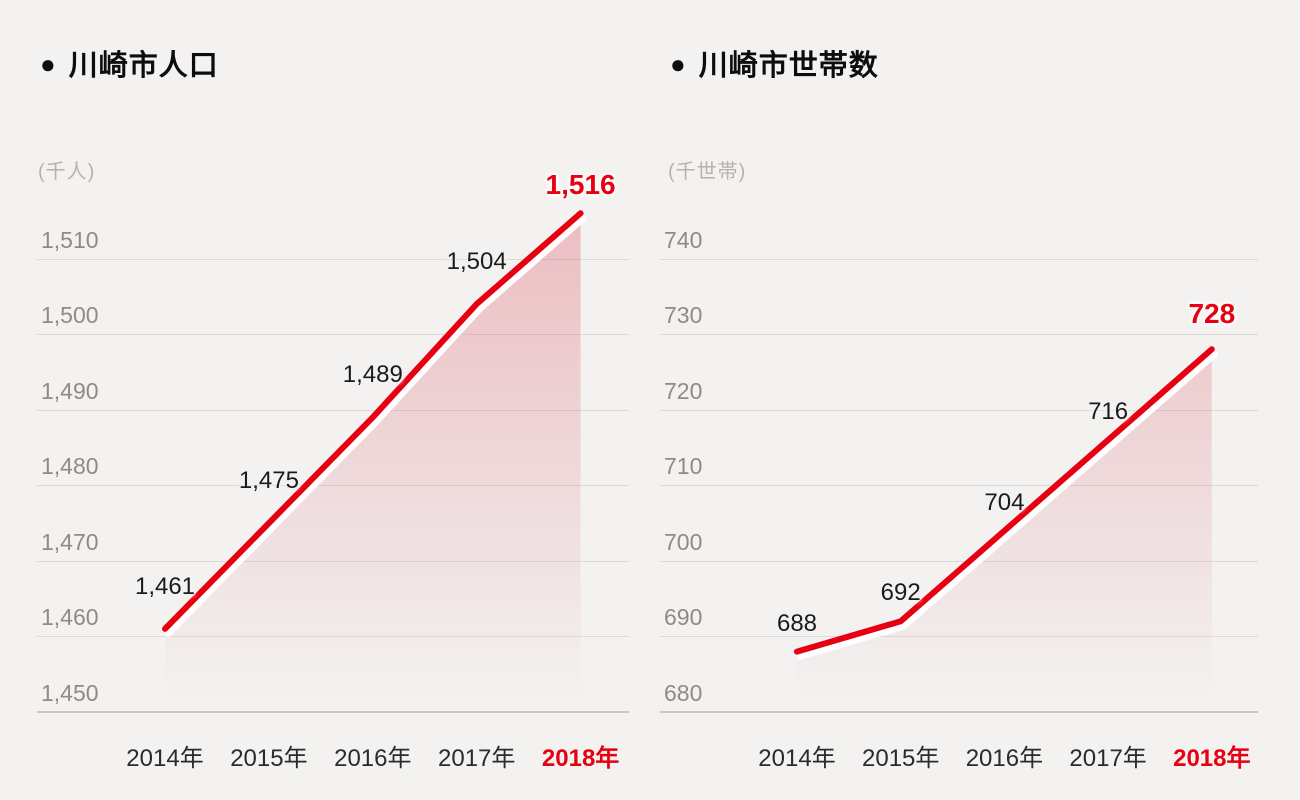 The image size is (1300, 800). What do you see at coordinates (707, 172) in the screenshot?
I see `households-unit-label: (千世帯)` at bounding box center [707, 172].